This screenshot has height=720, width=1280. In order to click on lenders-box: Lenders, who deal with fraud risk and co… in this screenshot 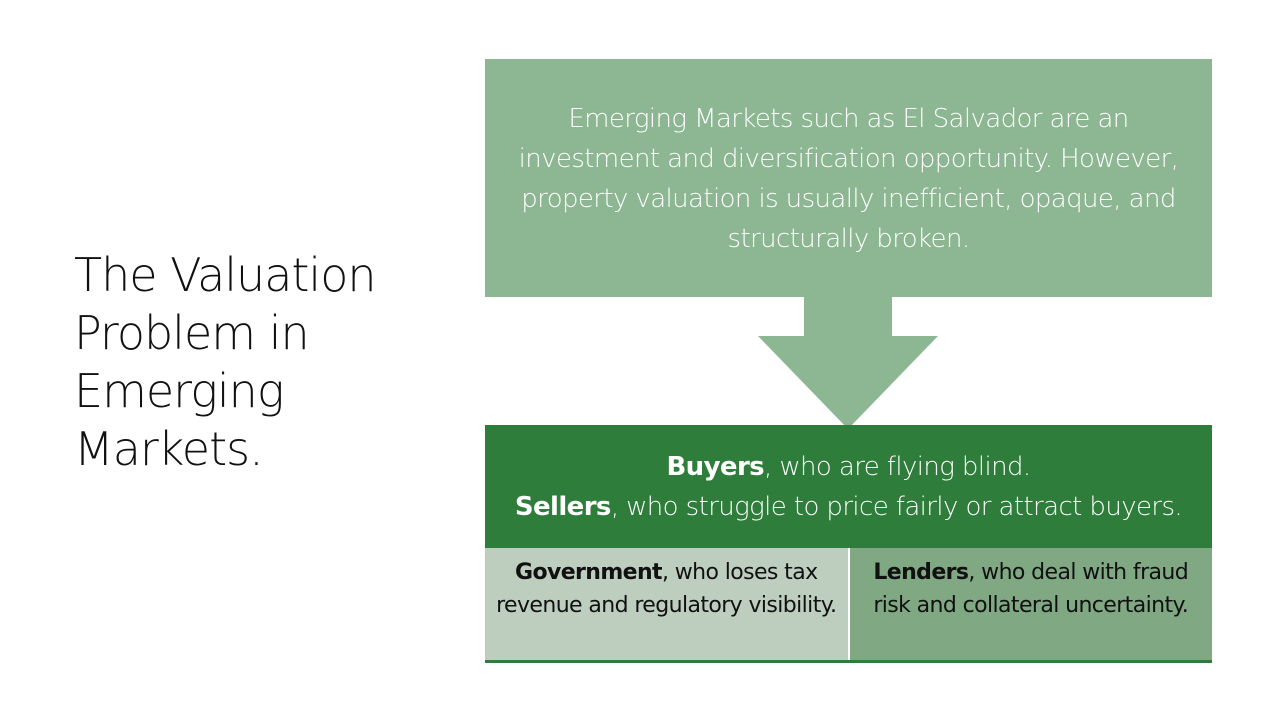, I will do `click(1030, 604)`.